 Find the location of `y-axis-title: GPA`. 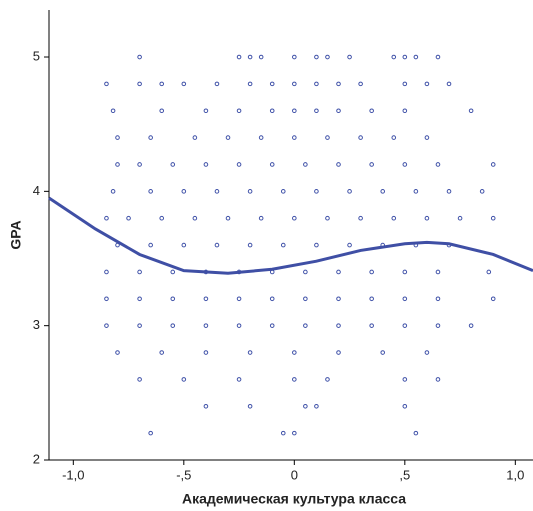

y-axis-title: GPA is located at coordinates (16, 234).